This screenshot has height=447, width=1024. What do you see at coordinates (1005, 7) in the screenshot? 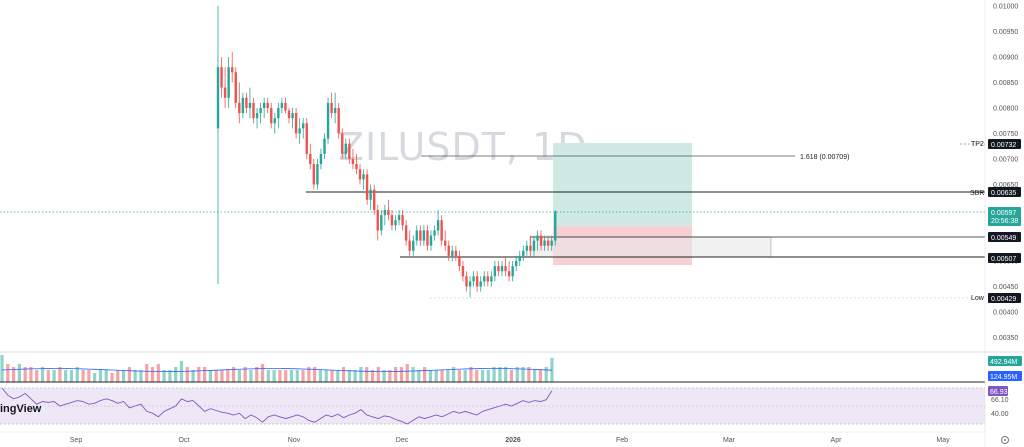
I see `price-tick-label: 0.01000` at bounding box center [1005, 7].